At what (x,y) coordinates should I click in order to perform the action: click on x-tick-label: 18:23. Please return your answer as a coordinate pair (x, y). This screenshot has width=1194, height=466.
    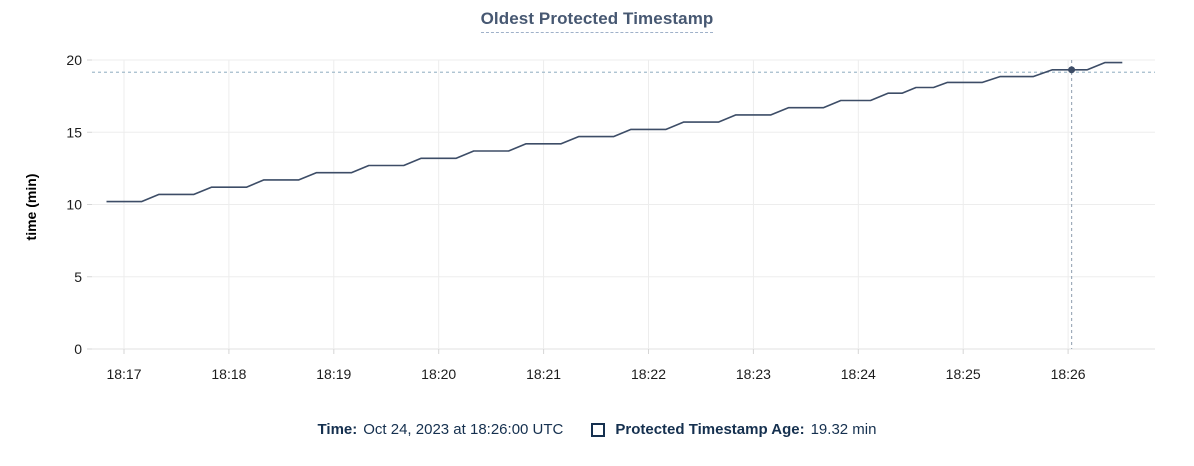
    Looking at the image, I should click on (753, 374).